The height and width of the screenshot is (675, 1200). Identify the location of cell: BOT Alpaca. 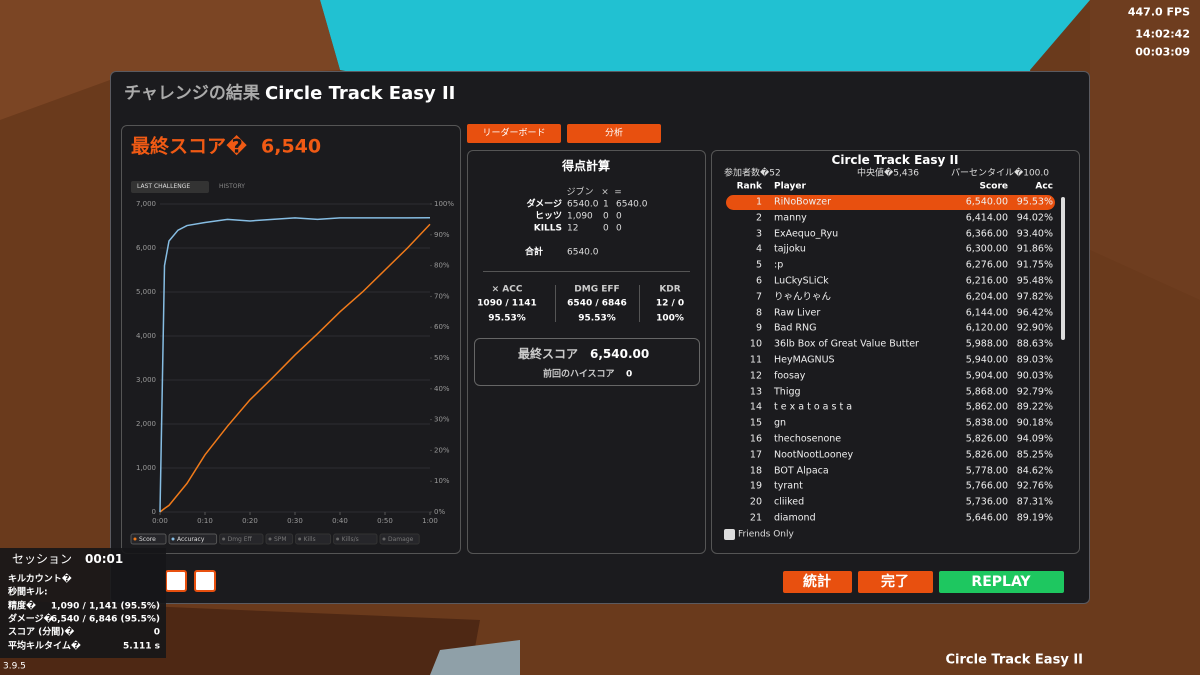
(801, 470).